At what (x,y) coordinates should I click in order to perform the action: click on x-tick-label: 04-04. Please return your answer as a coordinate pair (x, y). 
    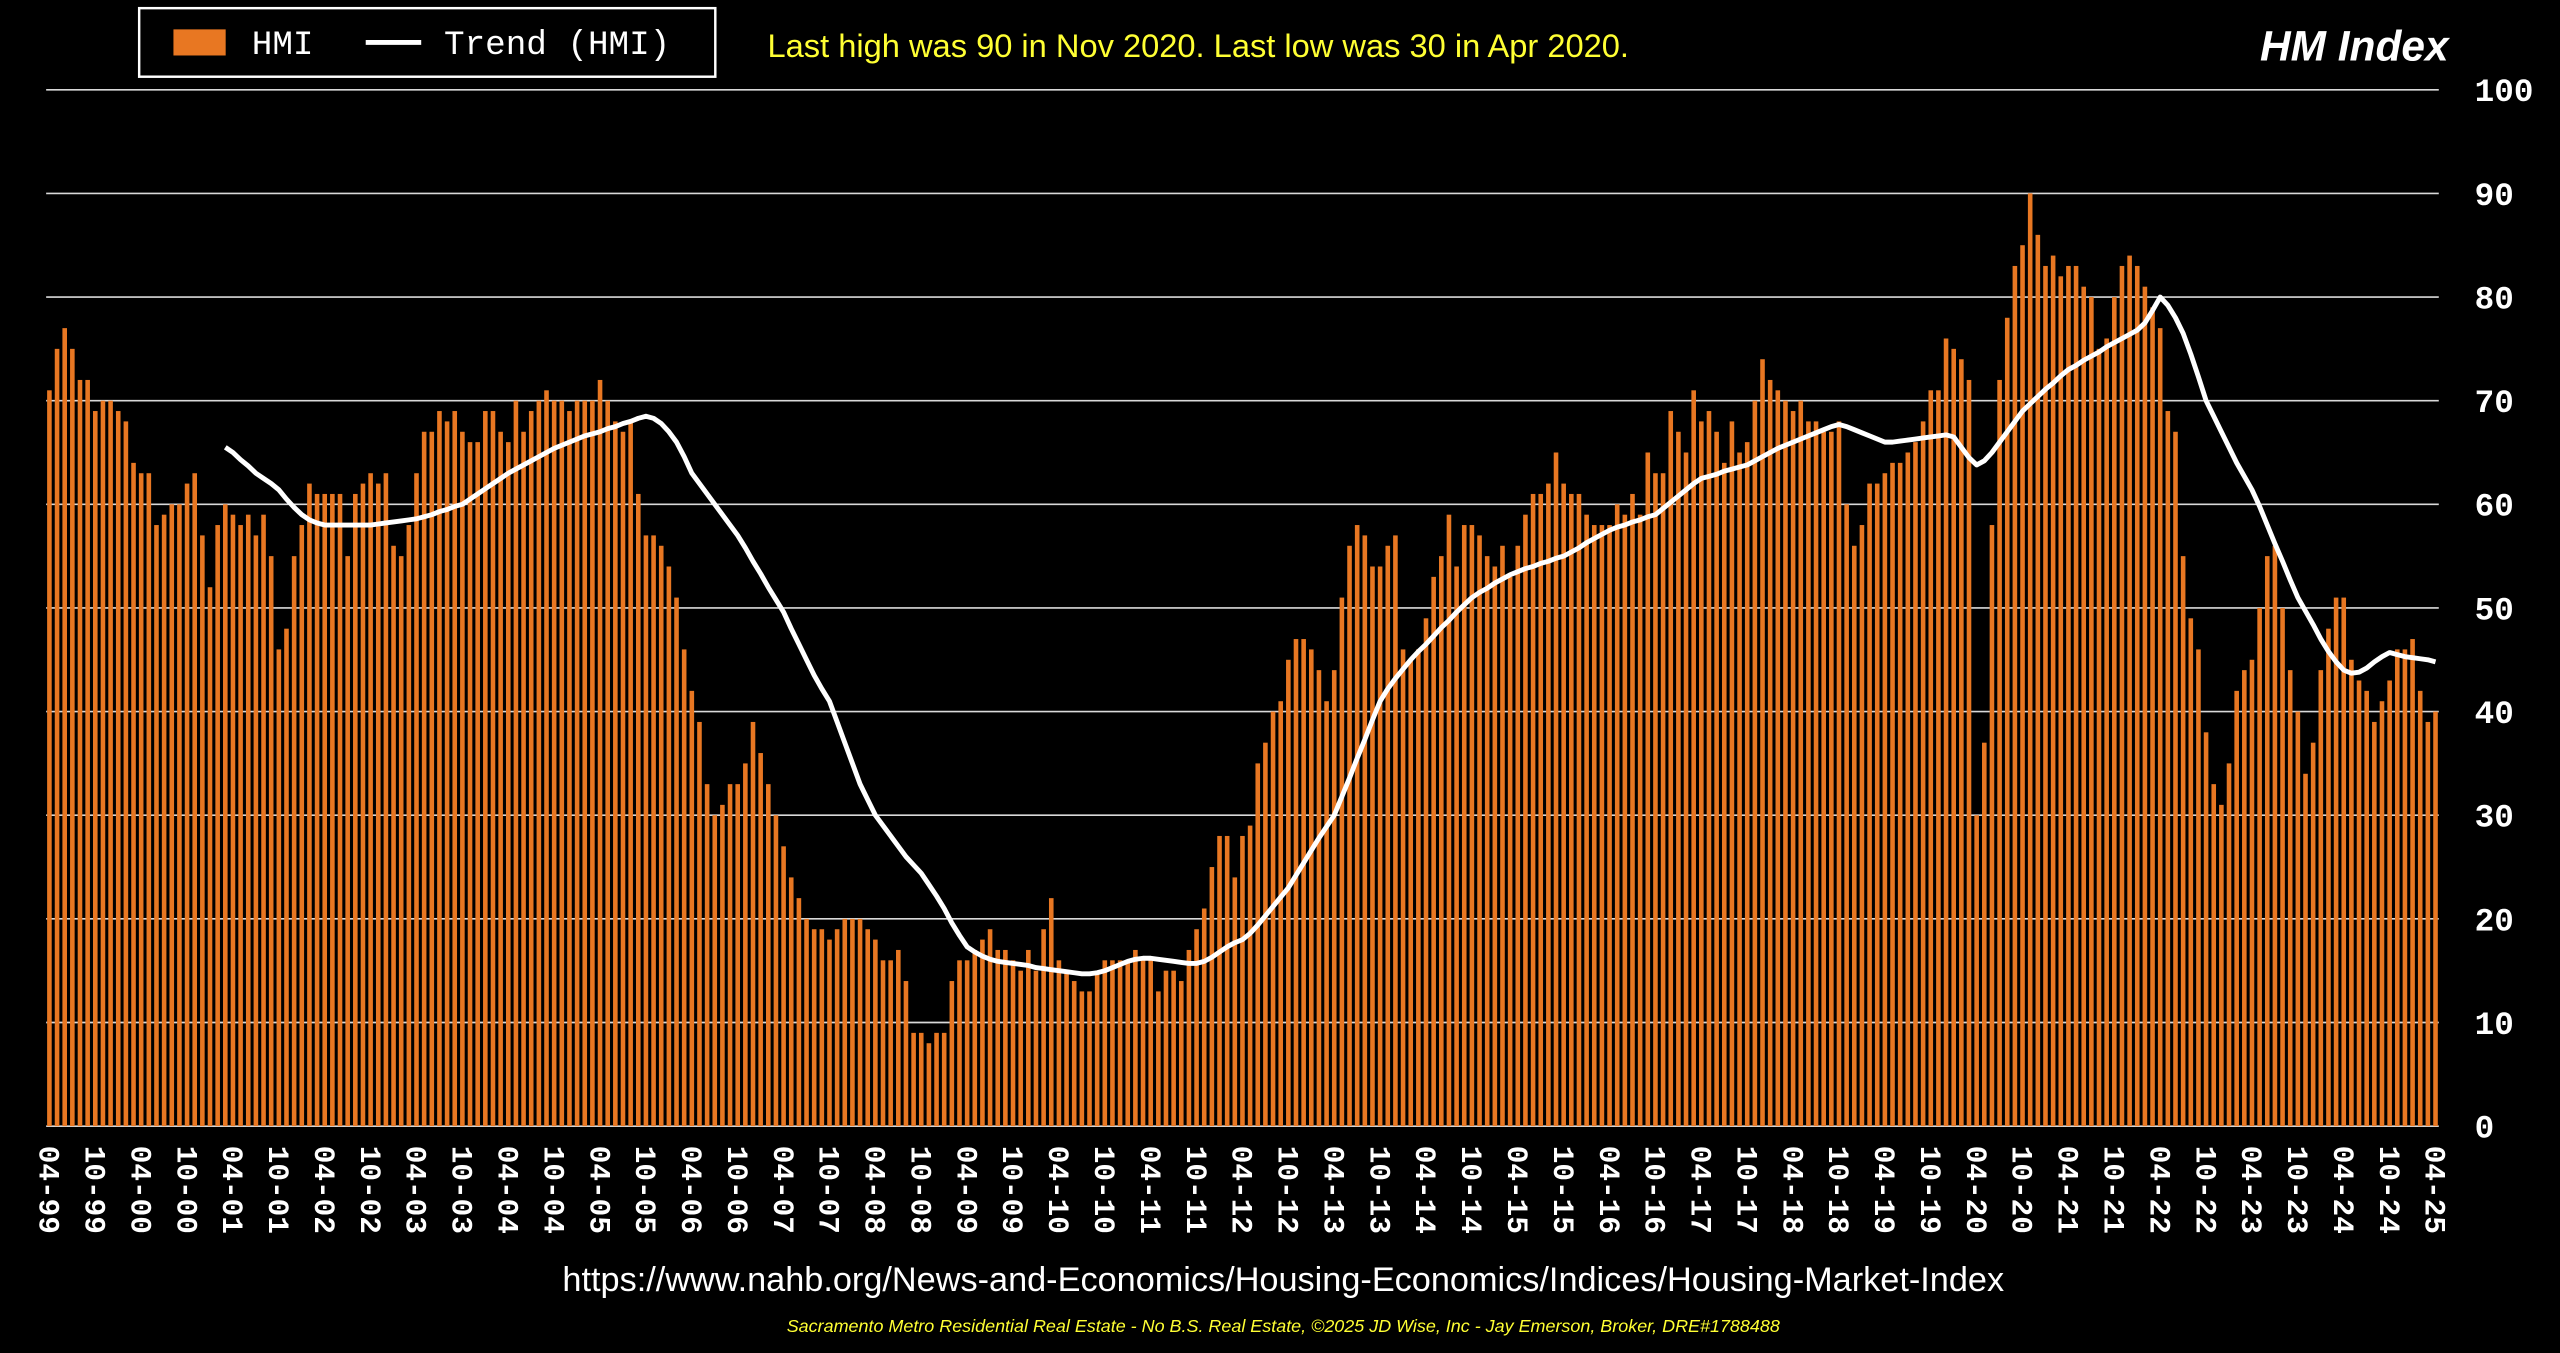
    Looking at the image, I should click on (505, 1190).